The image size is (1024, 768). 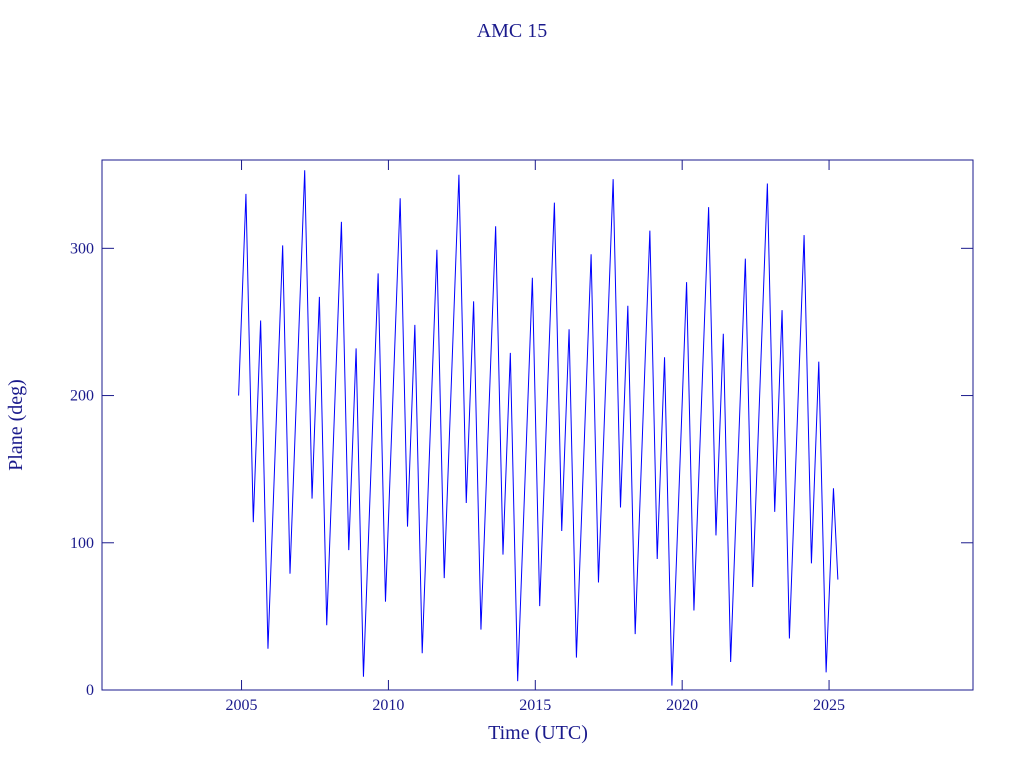 I want to click on chart-title: AMC 15, so click(x=512, y=31).